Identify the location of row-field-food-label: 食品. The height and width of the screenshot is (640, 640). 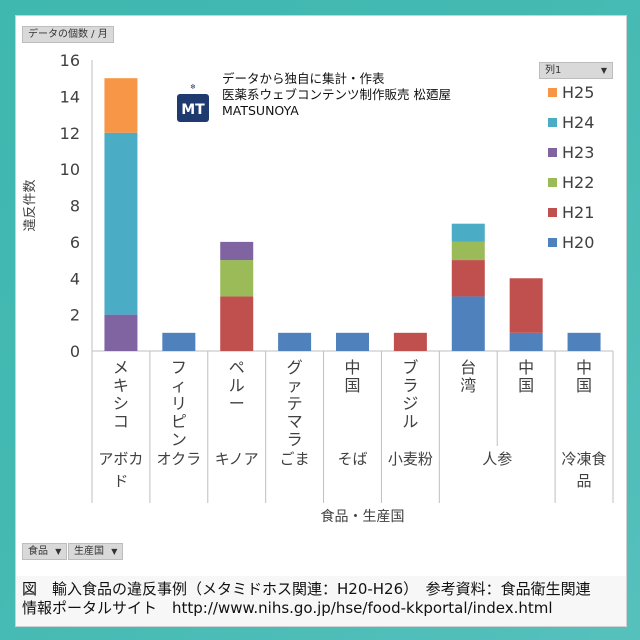
(38, 551).